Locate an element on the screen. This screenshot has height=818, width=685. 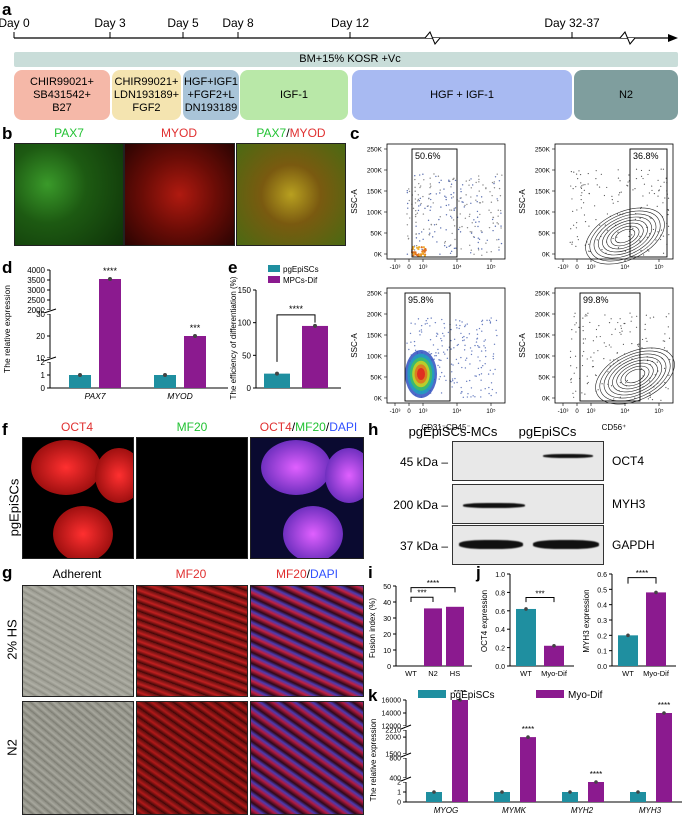
merge-image is located at coordinates (291, 194).